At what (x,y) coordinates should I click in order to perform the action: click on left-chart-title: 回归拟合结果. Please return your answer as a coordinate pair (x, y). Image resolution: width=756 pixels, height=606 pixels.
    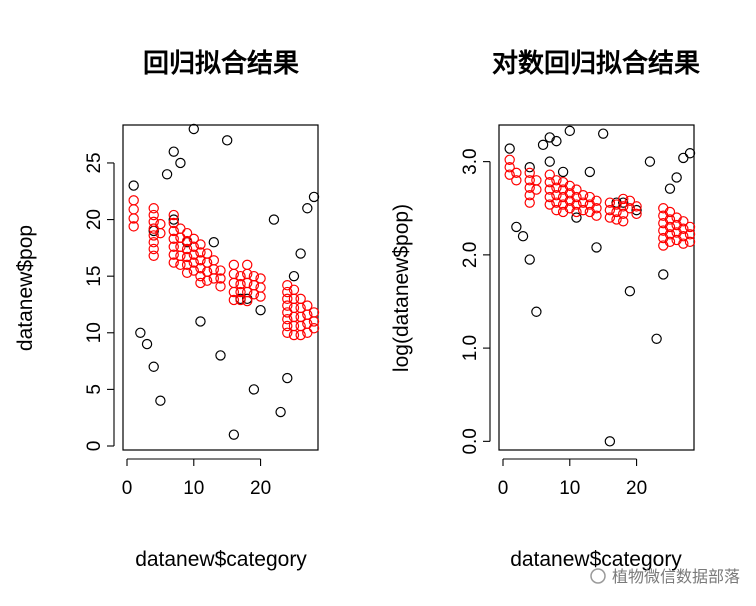
    Looking at the image, I should click on (221, 63).